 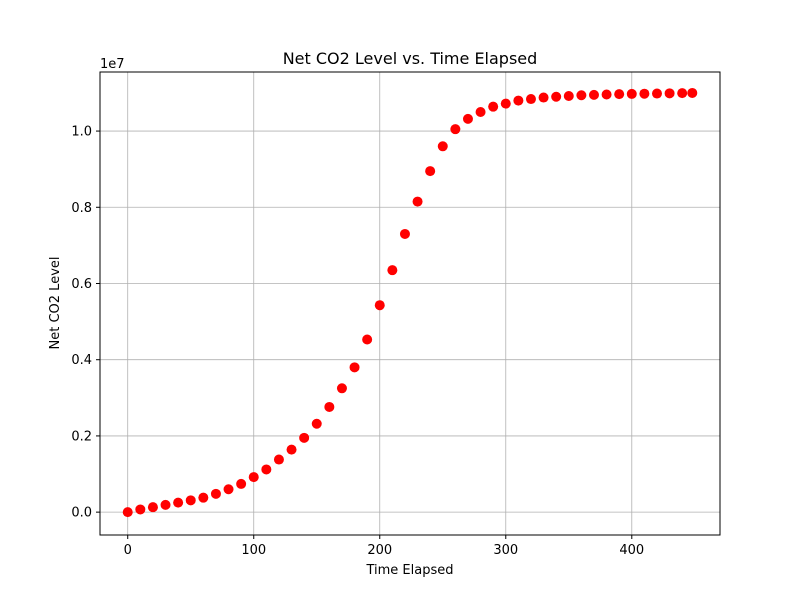 What do you see at coordinates (81, 360) in the screenshot?
I see `y-tick-label: 0.4` at bounding box center [81, 360].